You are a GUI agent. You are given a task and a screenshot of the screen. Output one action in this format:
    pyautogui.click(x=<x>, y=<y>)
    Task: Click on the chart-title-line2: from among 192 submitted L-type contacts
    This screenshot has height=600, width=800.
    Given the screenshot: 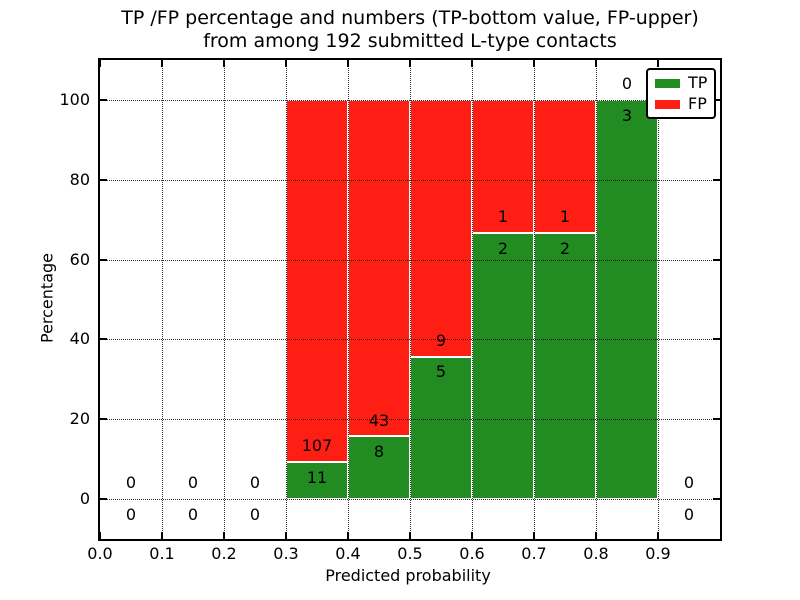 What is the action you would take?
    pyautogui.click(x=410, y=41)
    